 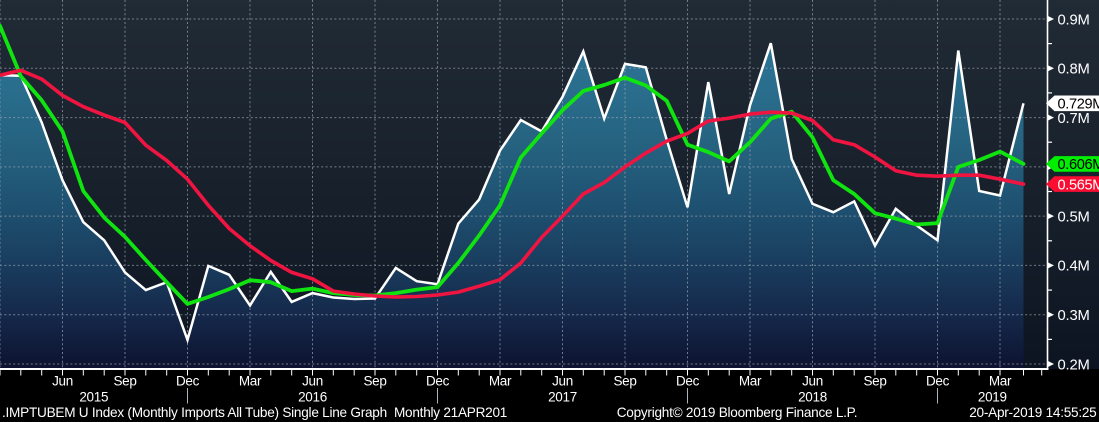 I want to click on svg-text: 2015, so click(x=93, y=397).